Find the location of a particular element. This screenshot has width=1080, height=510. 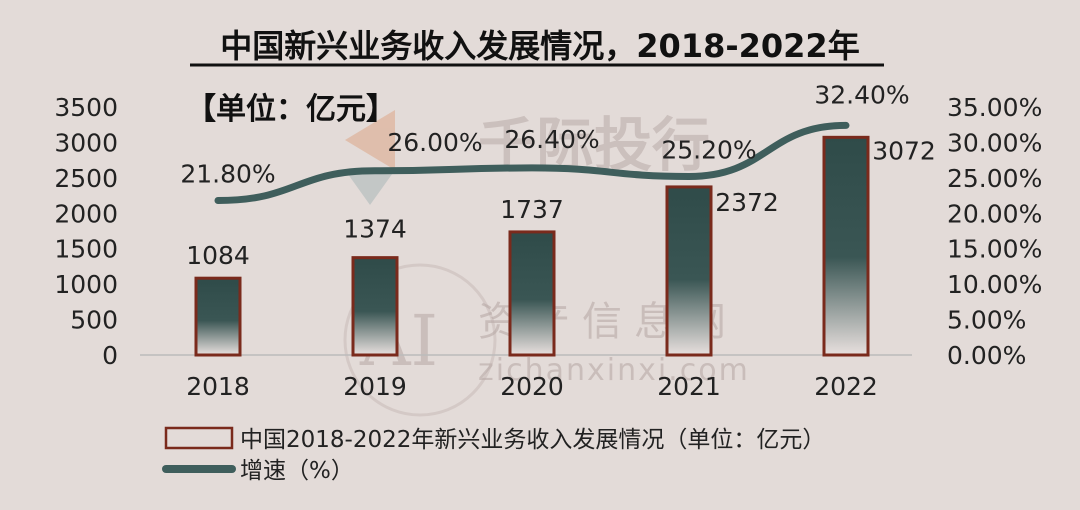

x-tick-label: 2019 is located at coordinates (375, 386).